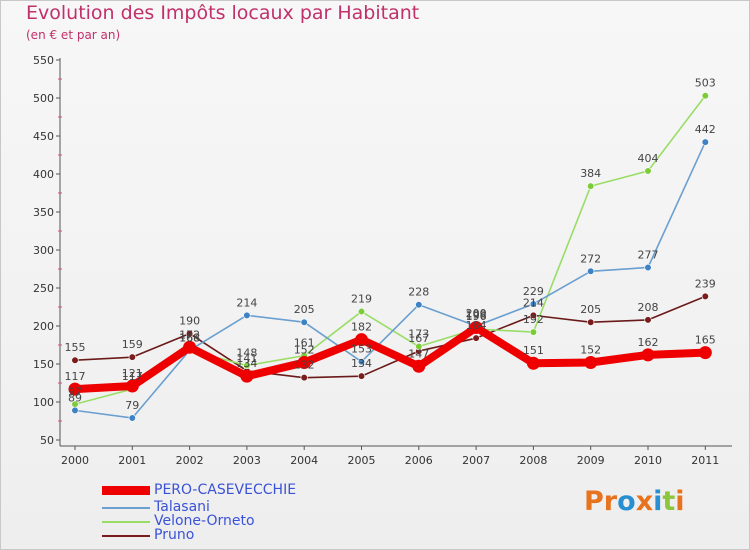 The height and width of the screenshot is (550, 750). Describe the element at coordinates (75, 460) in the screenshot. I see `x-tick-label: 2000` at that location.